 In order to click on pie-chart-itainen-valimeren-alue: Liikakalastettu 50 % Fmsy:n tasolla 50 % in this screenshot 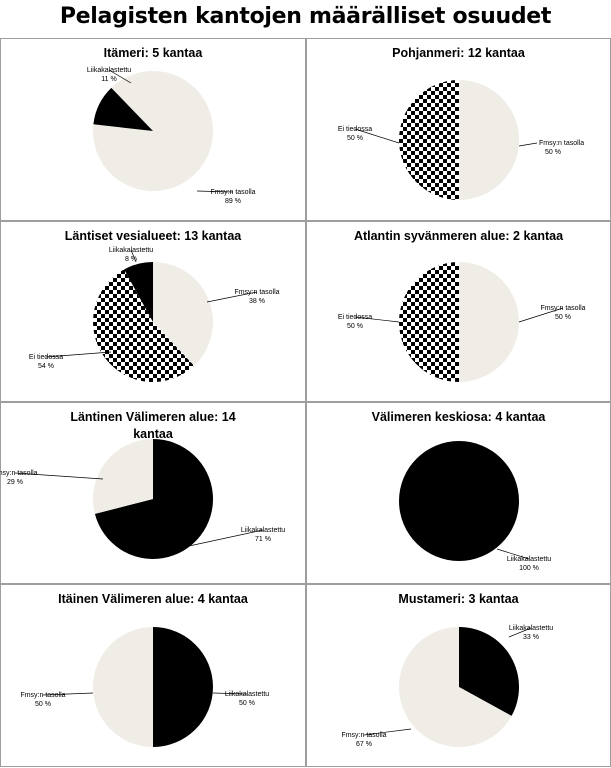, I will do `click(144, 687)`.